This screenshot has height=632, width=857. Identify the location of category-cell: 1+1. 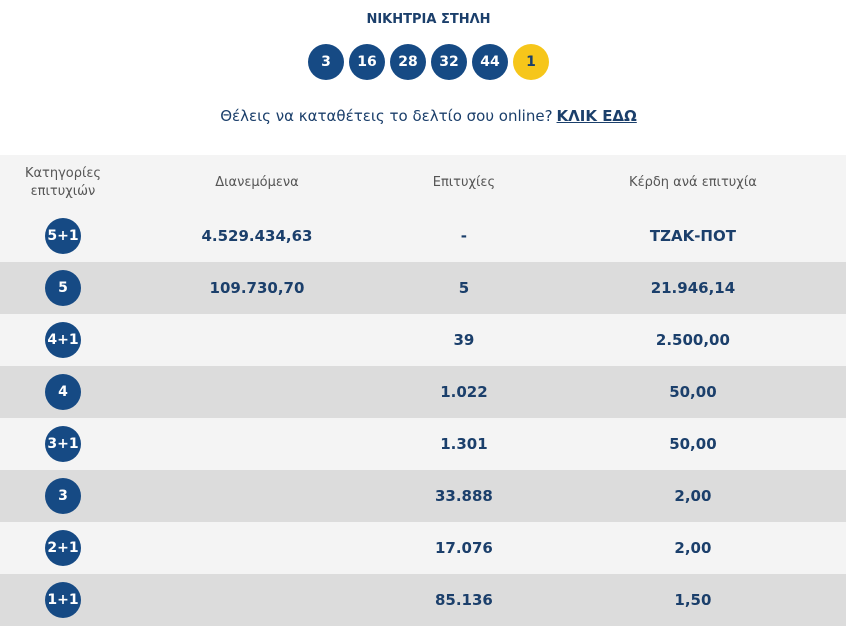
(63, 600).